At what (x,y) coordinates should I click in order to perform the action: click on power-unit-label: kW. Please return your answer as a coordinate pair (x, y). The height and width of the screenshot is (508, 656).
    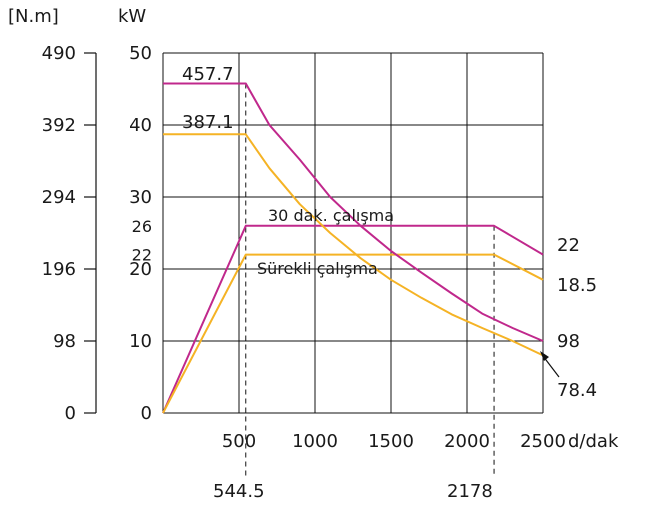
    Looking at the image, I should click on (132, 16).